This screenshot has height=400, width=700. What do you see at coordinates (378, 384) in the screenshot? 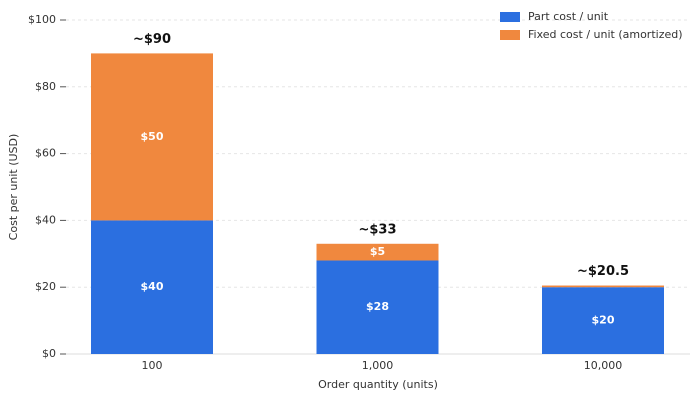
I see `x-axis-label: Order quantity (units)` at bounding box center [378, 384].